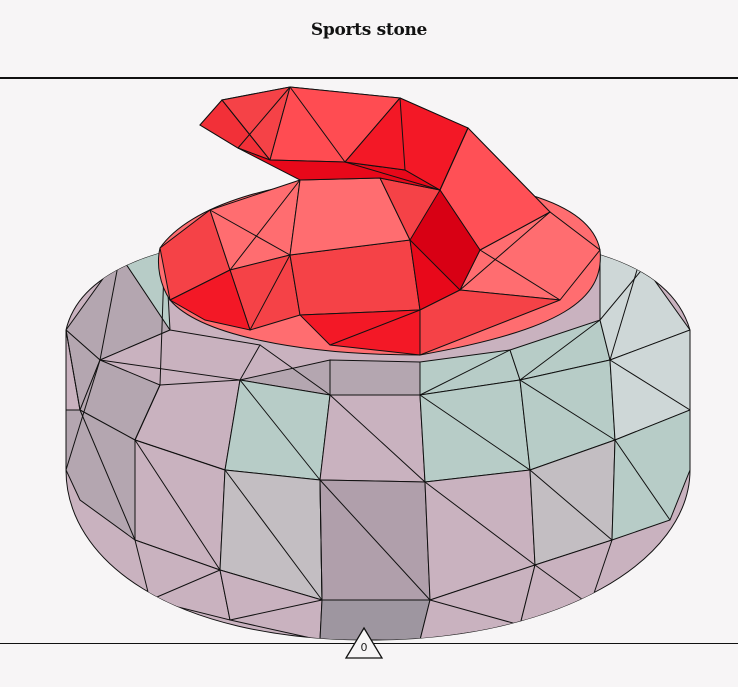 The height and width of the screenshot is (687, 738). Describe the element at coordinates (369, 30) in the screenshot. I see `page-title: Sports stone` at that location.